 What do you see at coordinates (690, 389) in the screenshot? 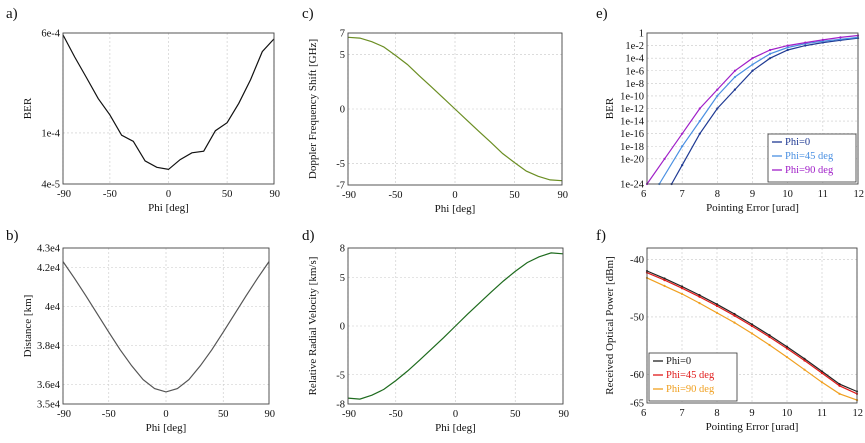
I see `legend-label-f-2: Phi=90 deg` at bounding box center [690, 389].